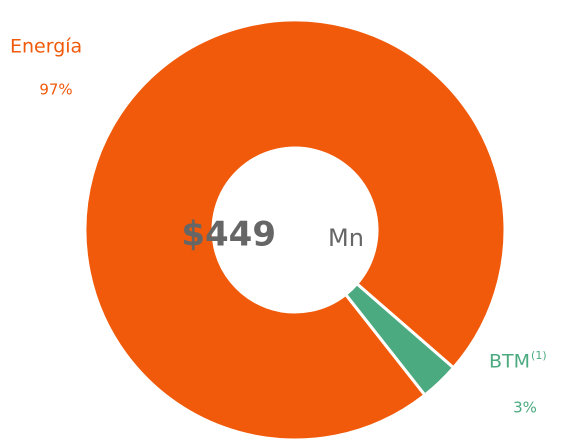  Describe the element at coordinates (228, 235) in the screenshot. I see `center-value: $449` at that location.